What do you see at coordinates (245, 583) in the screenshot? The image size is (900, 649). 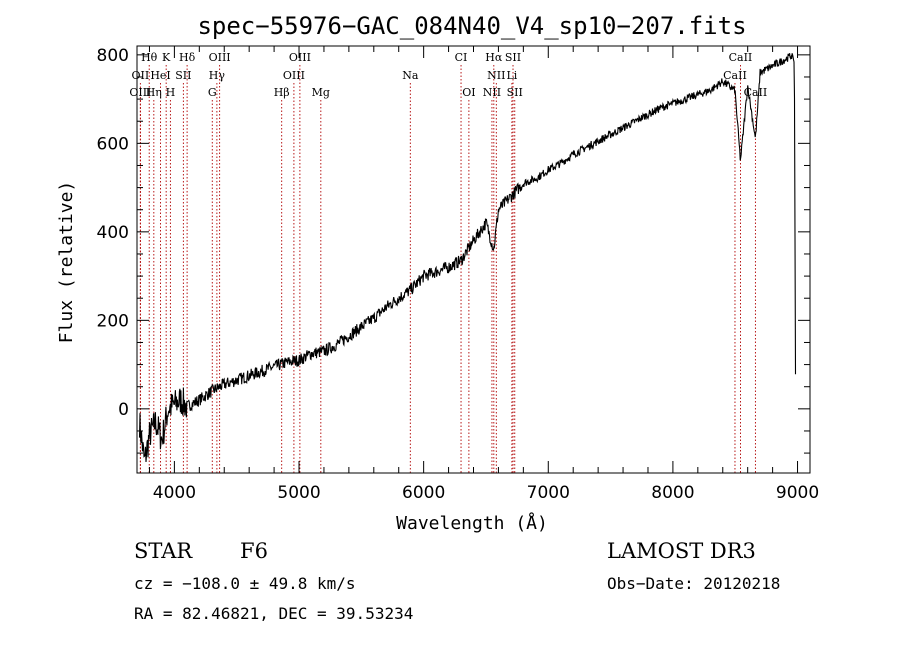 I see `redshift-velocity: cz = −108.0 ± 49.8 km/s` at bounding box center [245, 583].